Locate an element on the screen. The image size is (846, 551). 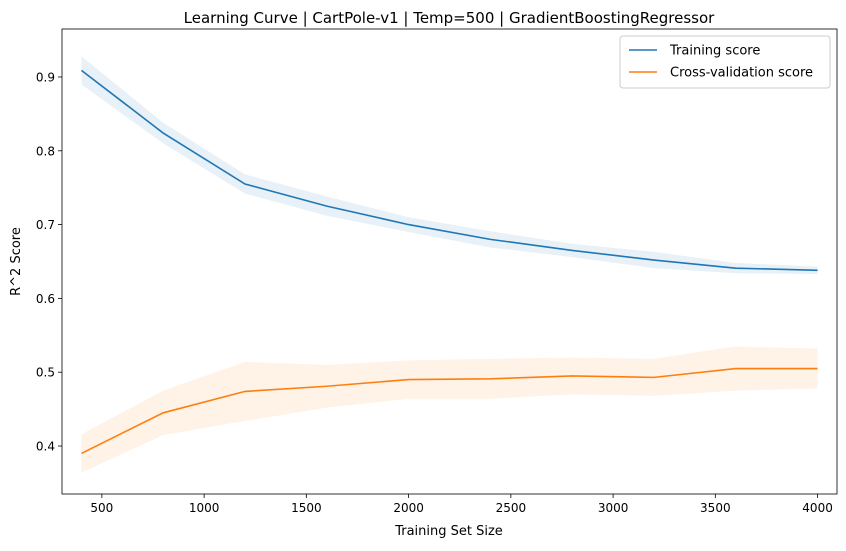
cross-validation-score-line is located at coordinates (449, 411).